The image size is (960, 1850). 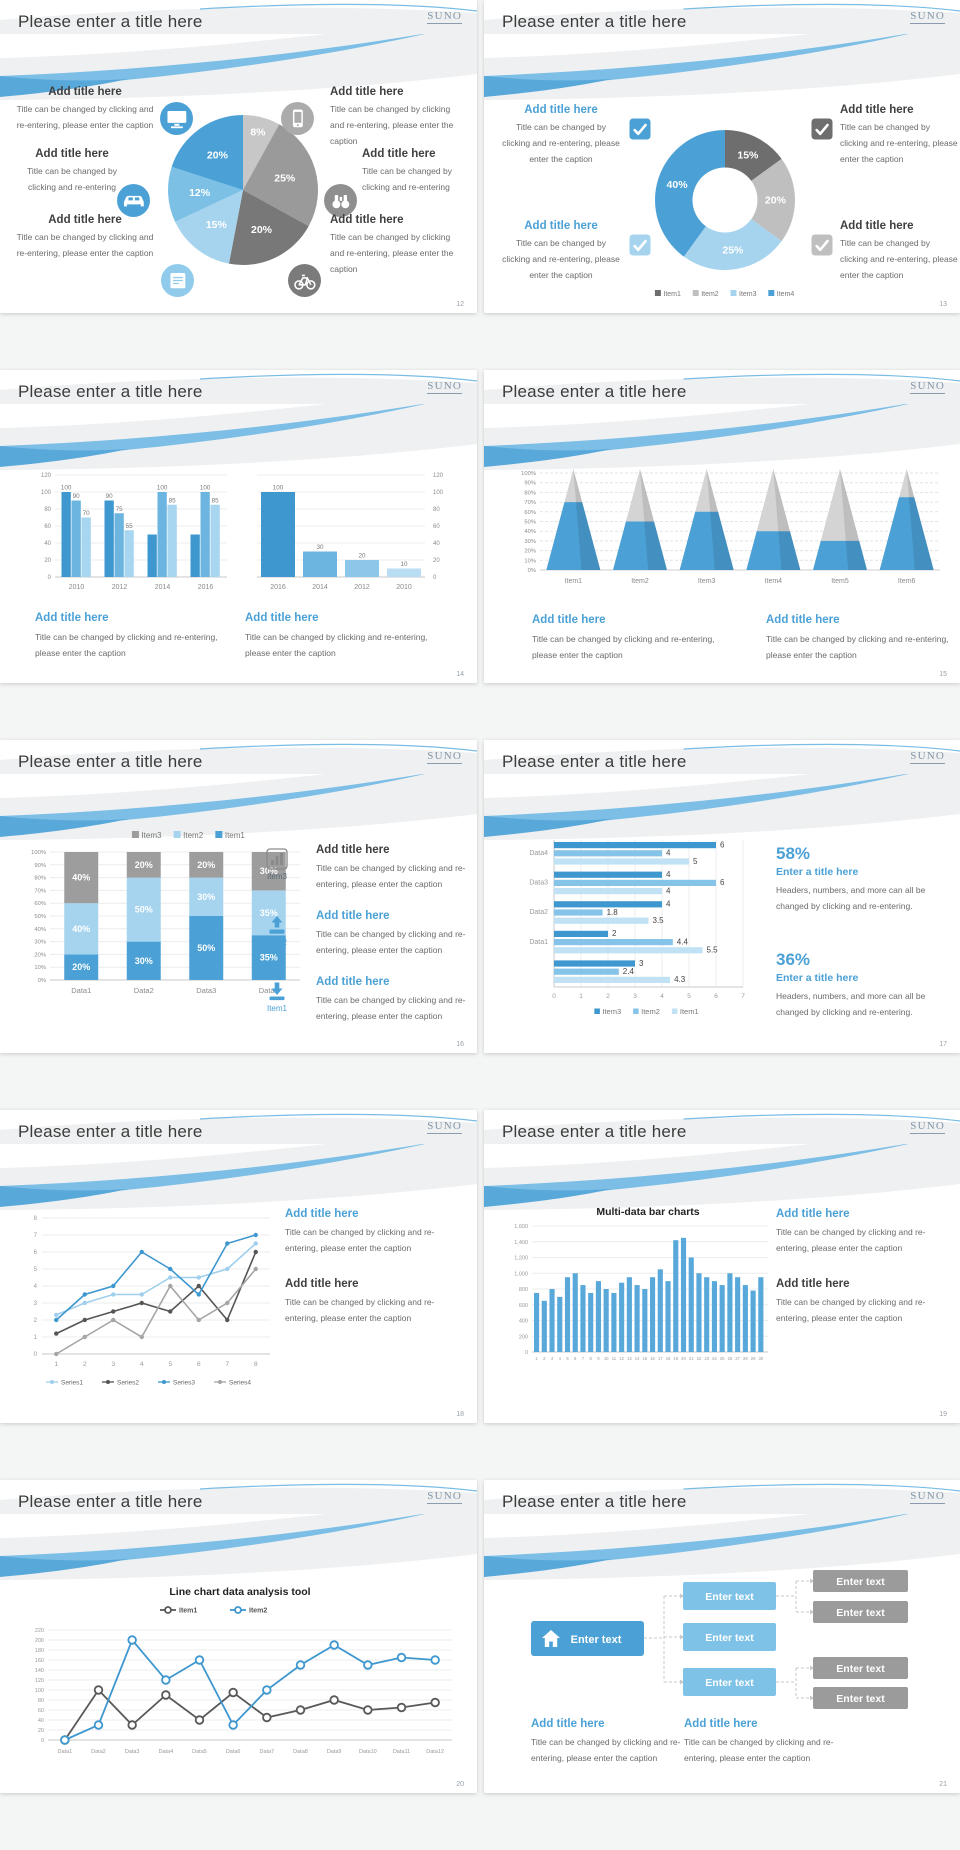 What do you see at coordinates (521, 1227) in the screenshot?
I see `svg-text: 1,600` at bounding box center [521, 1227].